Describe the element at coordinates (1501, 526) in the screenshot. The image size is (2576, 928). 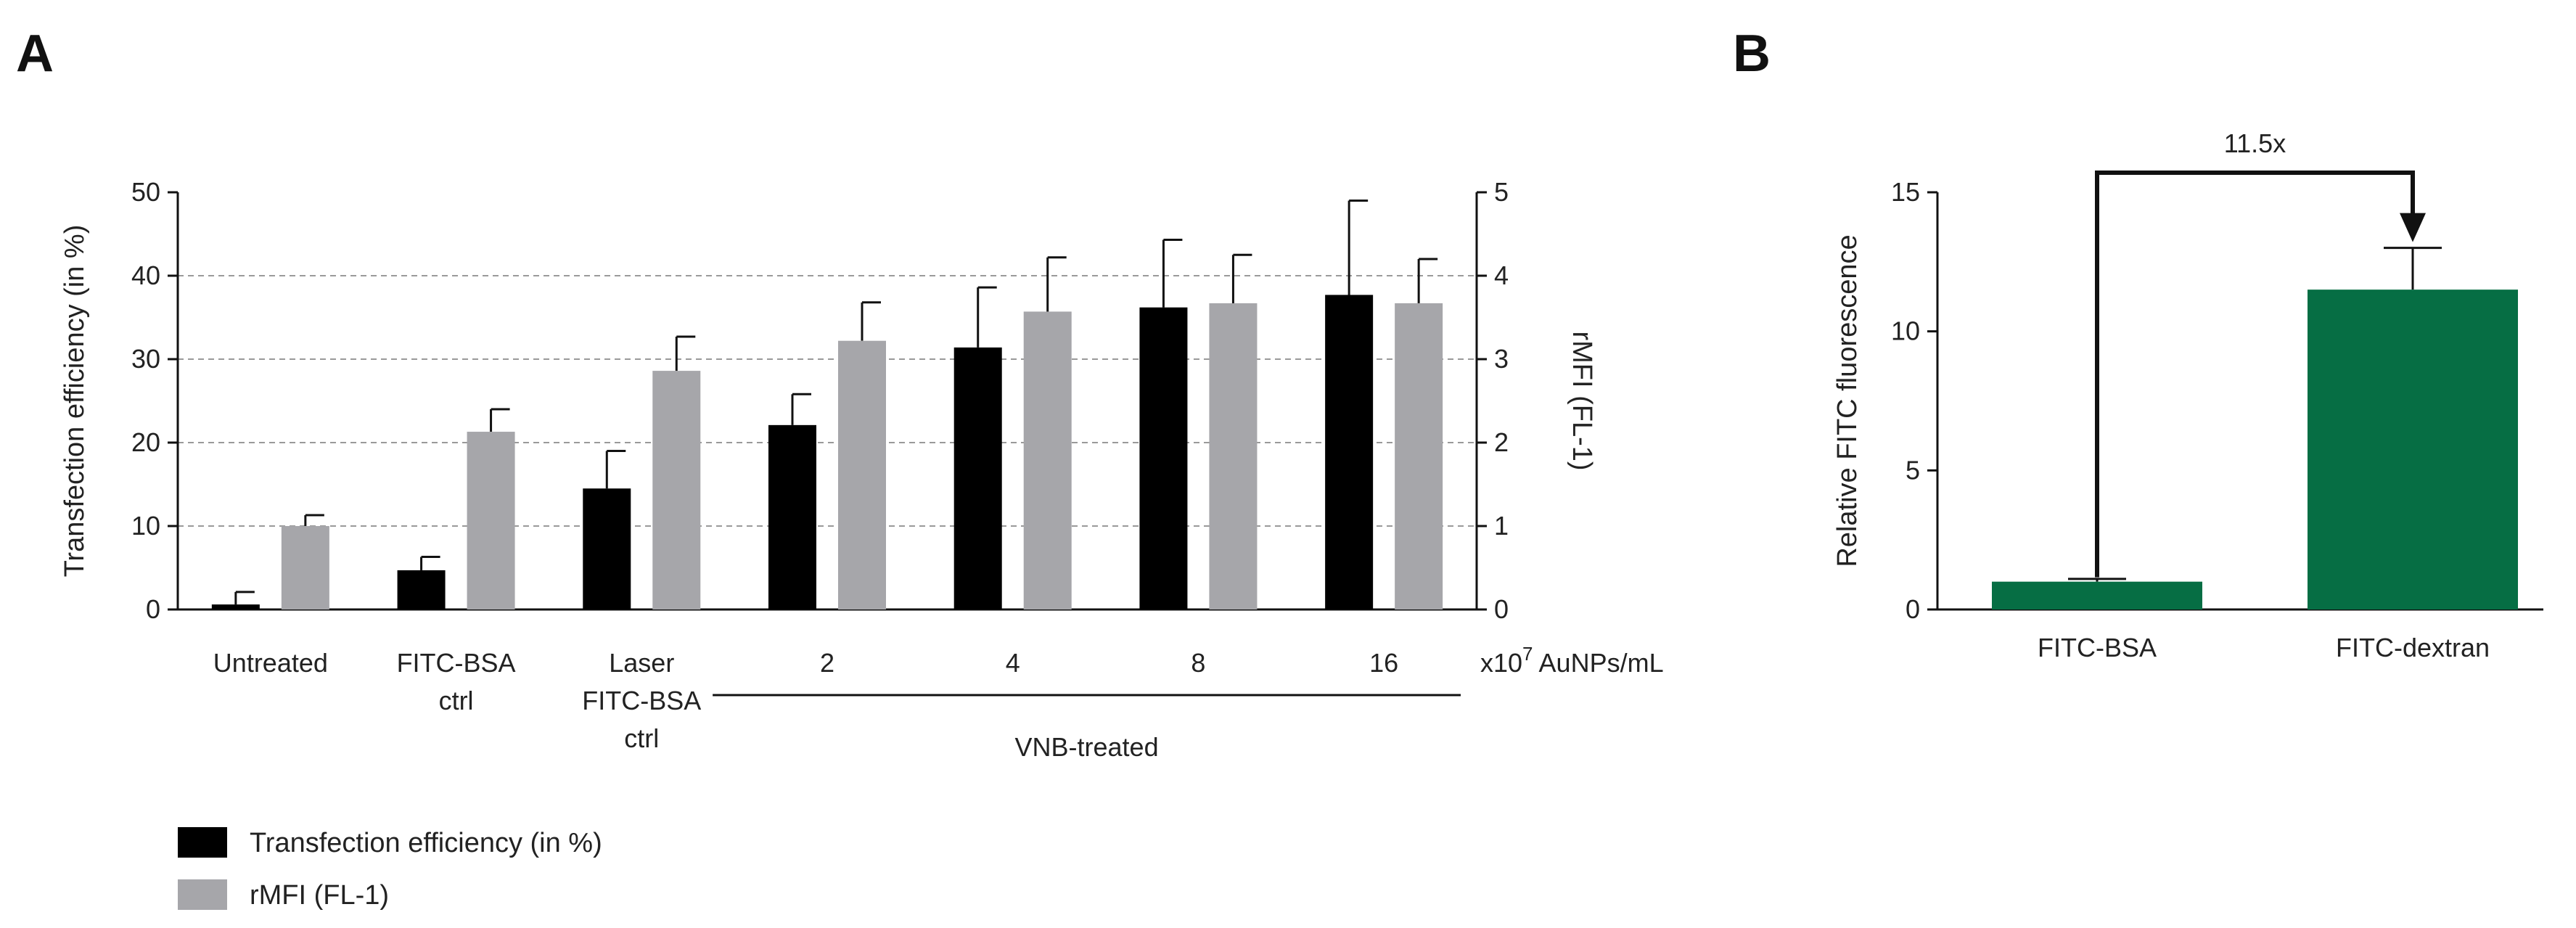
I see `y-tick-label-right: 1` at that location.